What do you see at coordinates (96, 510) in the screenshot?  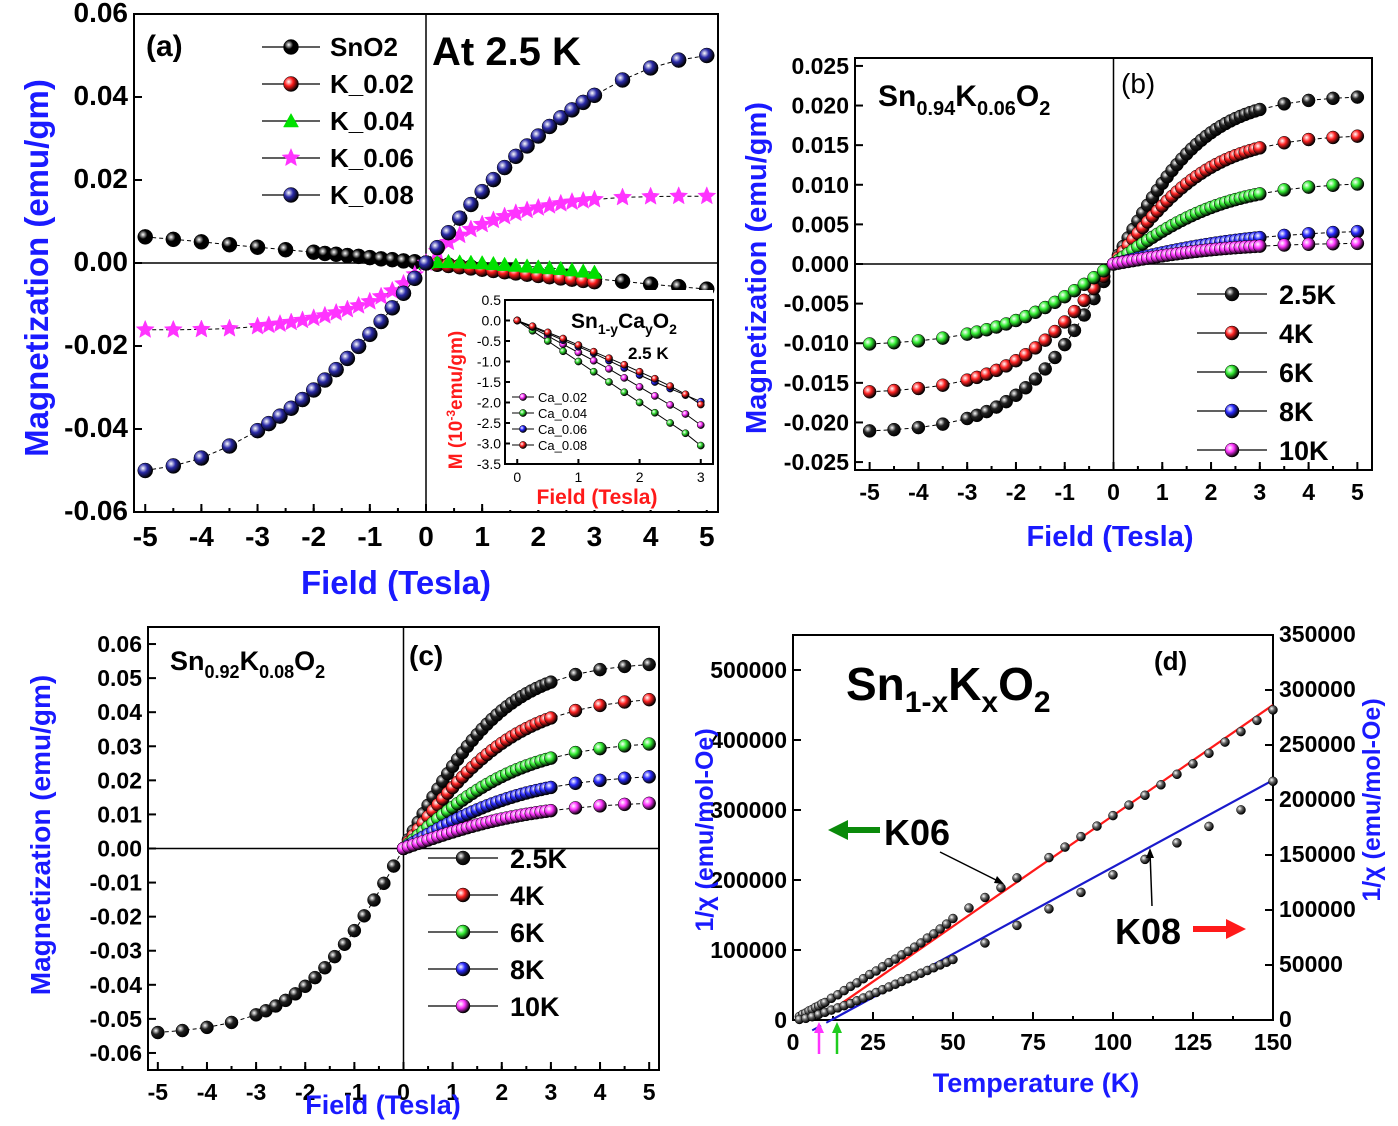 I see `panel-a-ytick-label: -0.06` at bounding box center [96, 510].